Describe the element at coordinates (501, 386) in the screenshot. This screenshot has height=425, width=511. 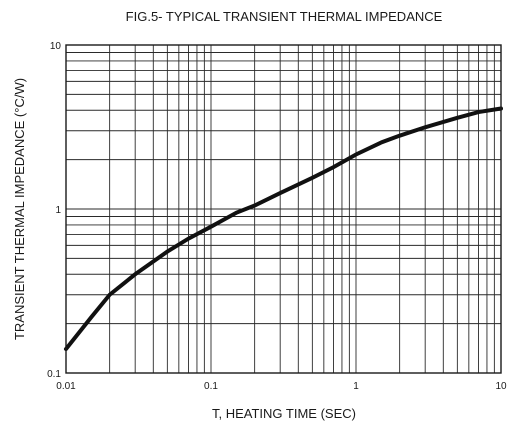
I see `x-tick-label: 10` at that location.